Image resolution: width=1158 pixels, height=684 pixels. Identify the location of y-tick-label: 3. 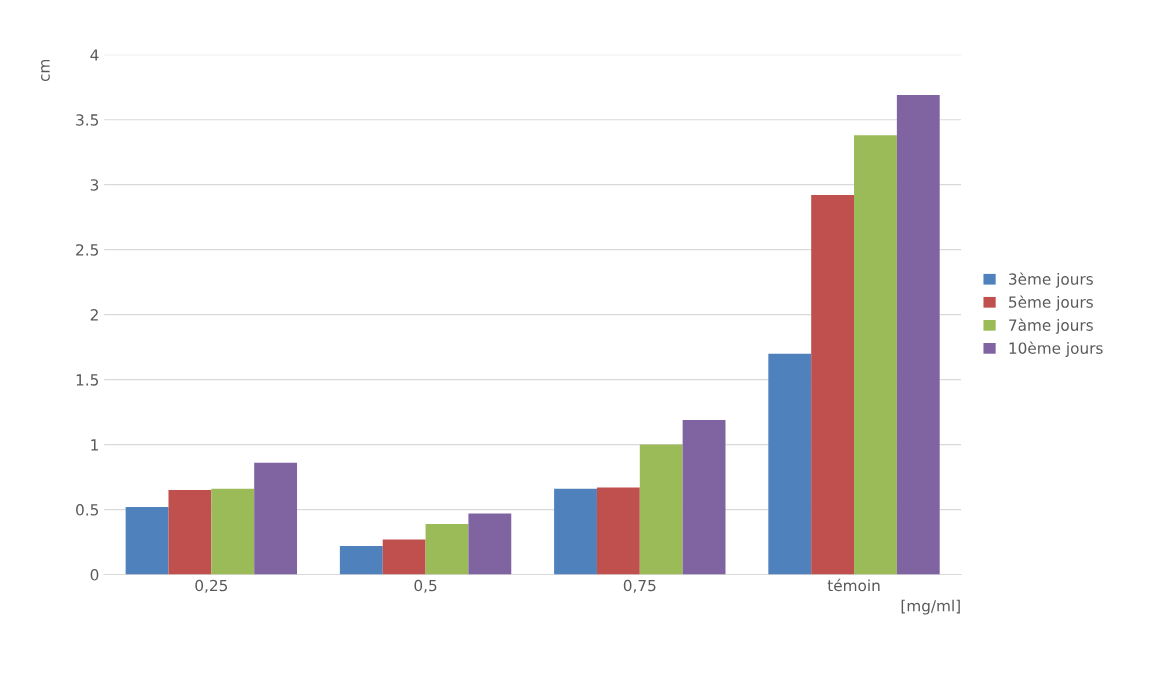
(94, 185).